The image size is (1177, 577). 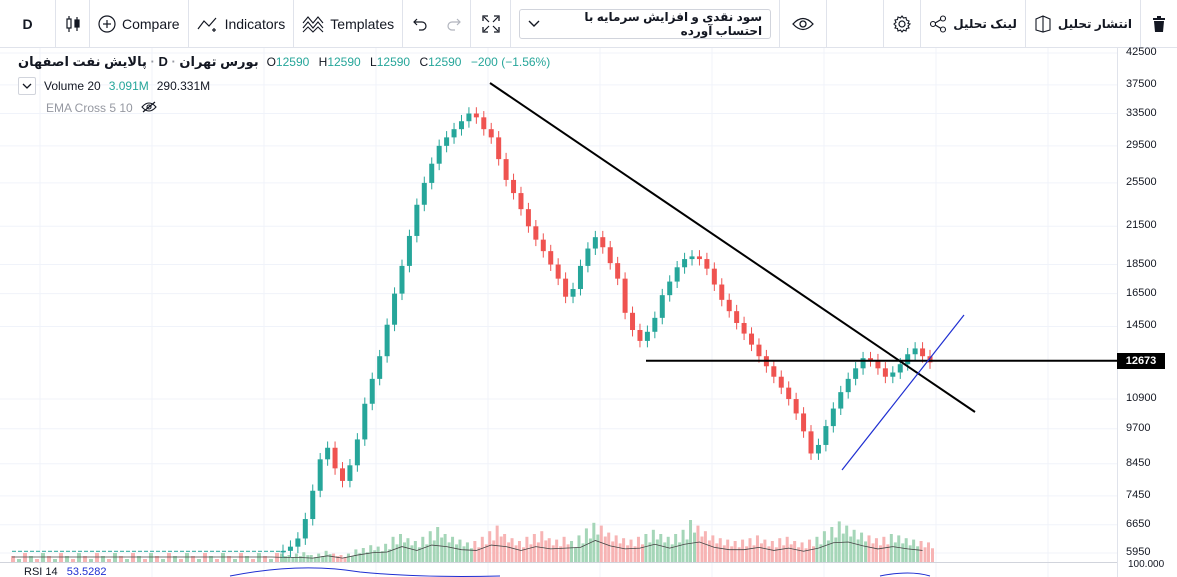 What do you see at coordinates (902, 24) in the screenshot?
I see `settings-button` at bounding box center [902, 24].